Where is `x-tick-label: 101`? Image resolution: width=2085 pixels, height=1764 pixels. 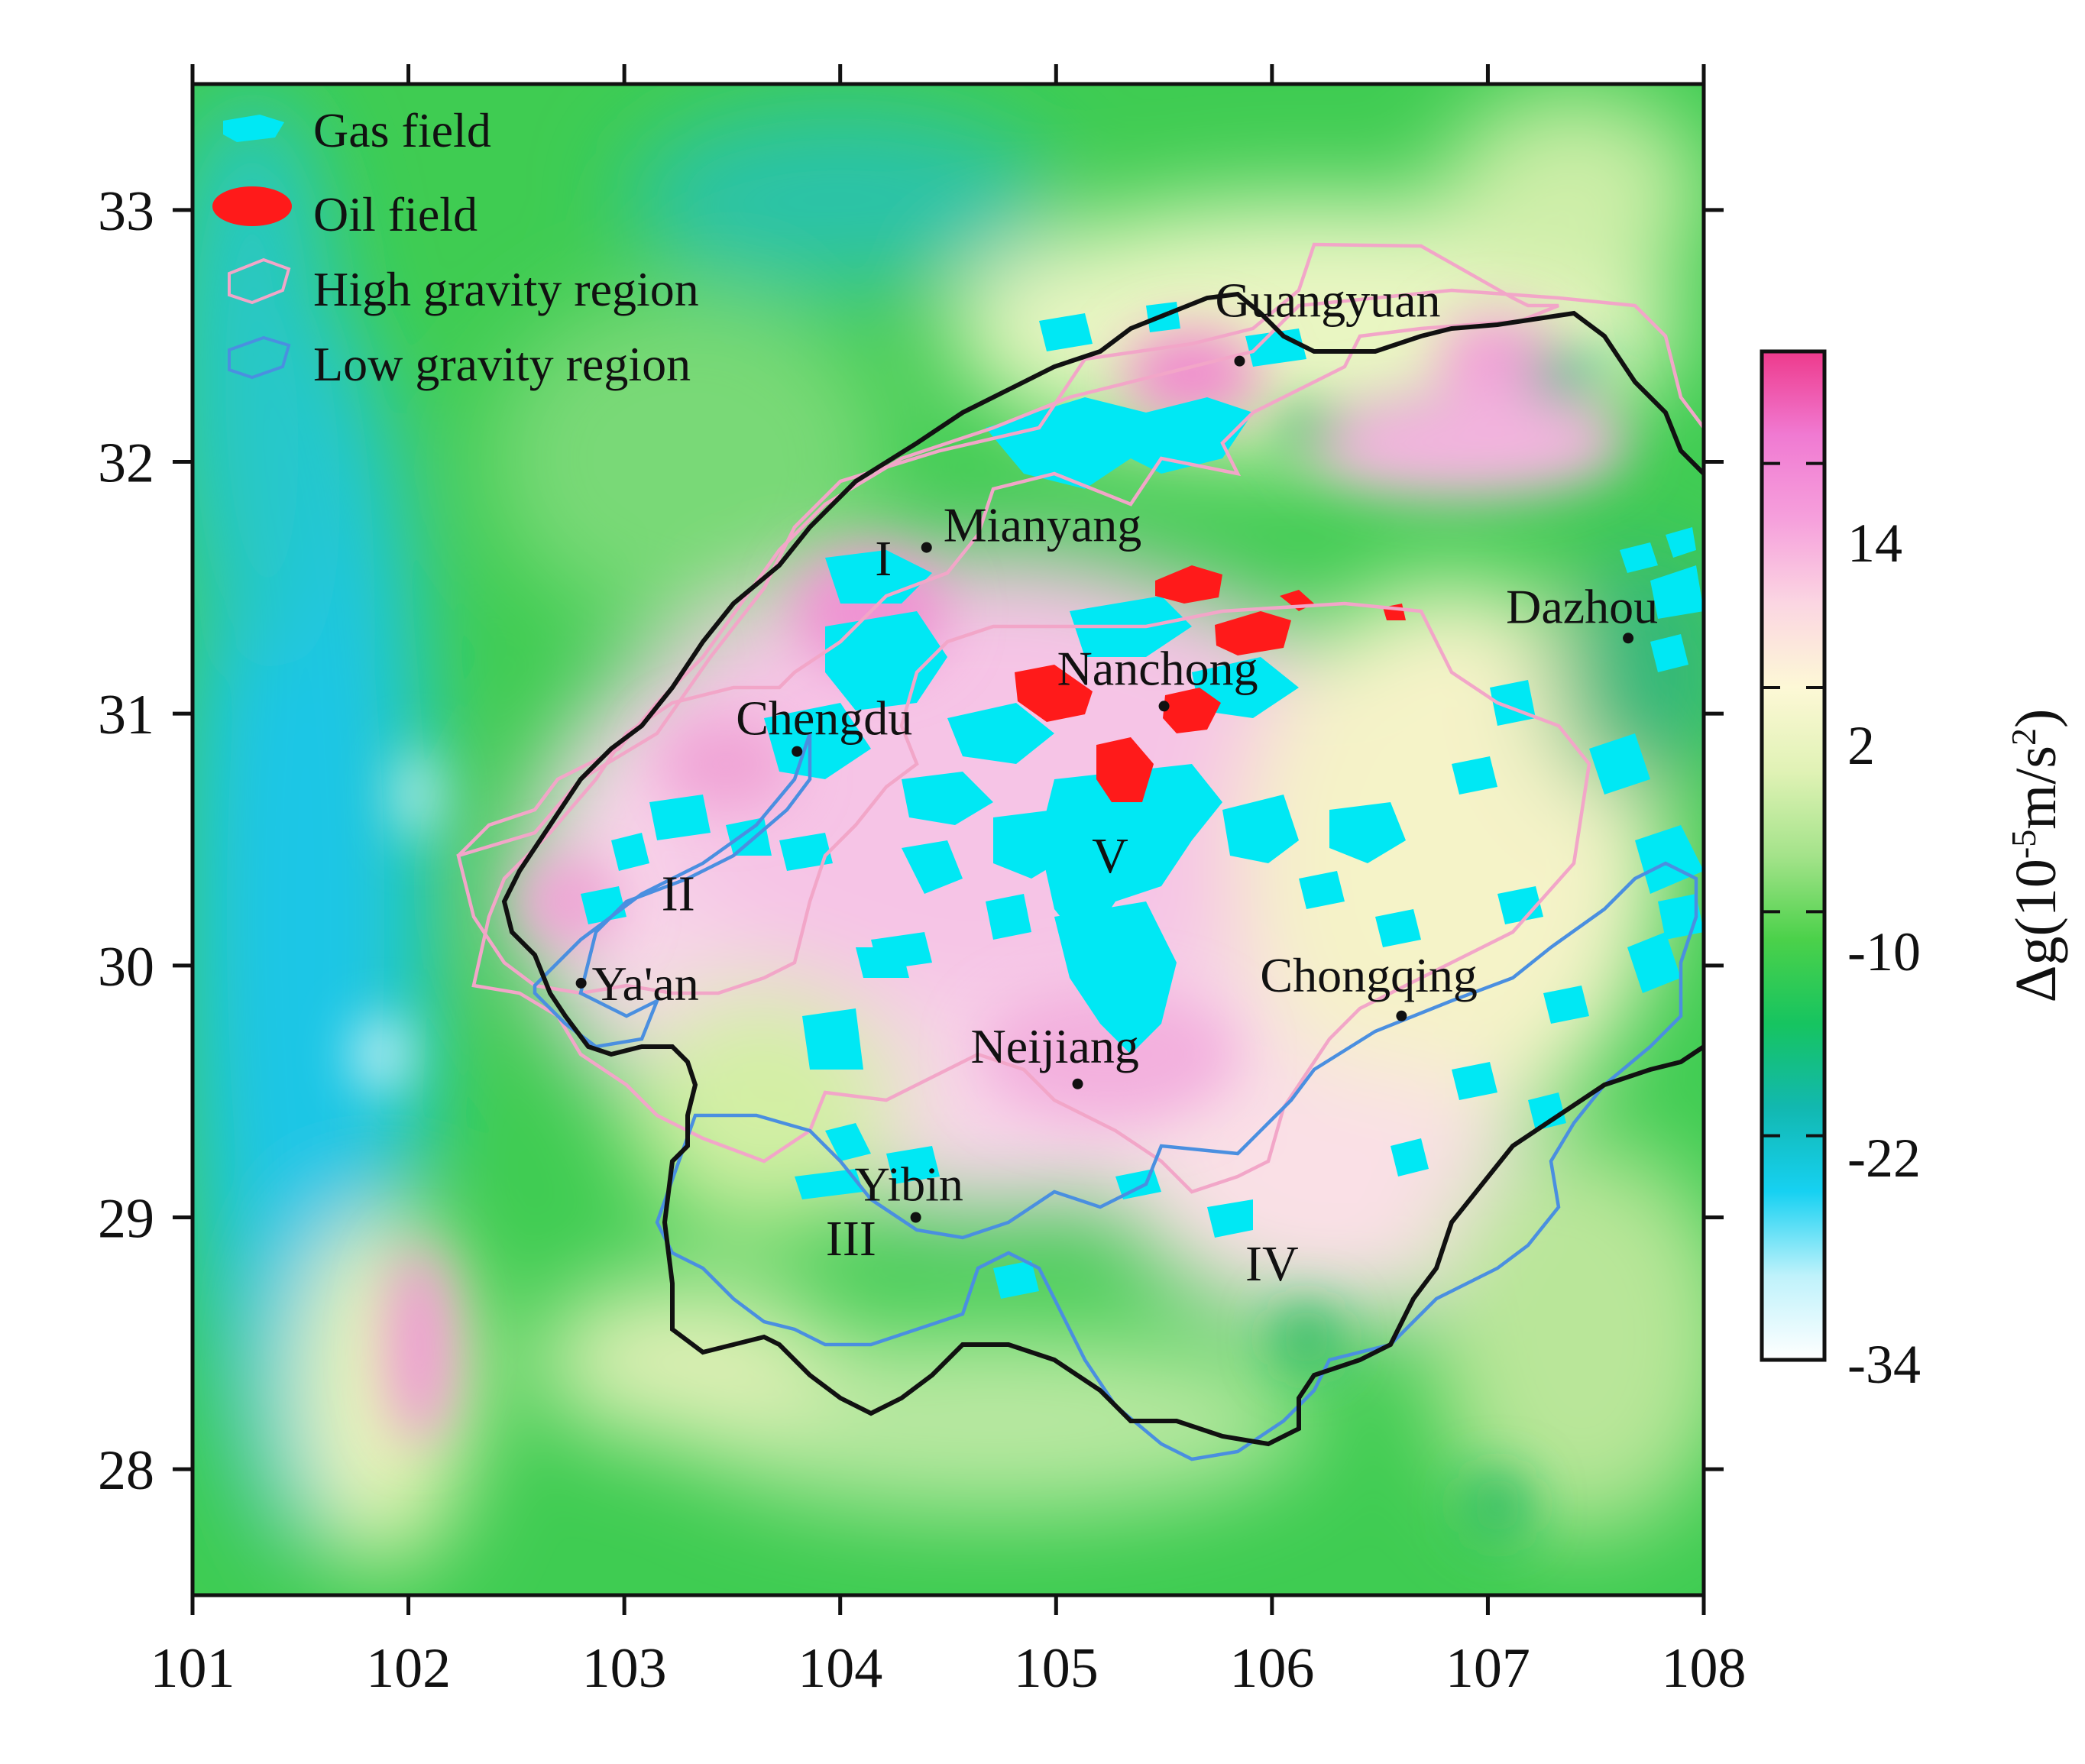 x-tick-label: 101 is located at coordinates (193, 1668).